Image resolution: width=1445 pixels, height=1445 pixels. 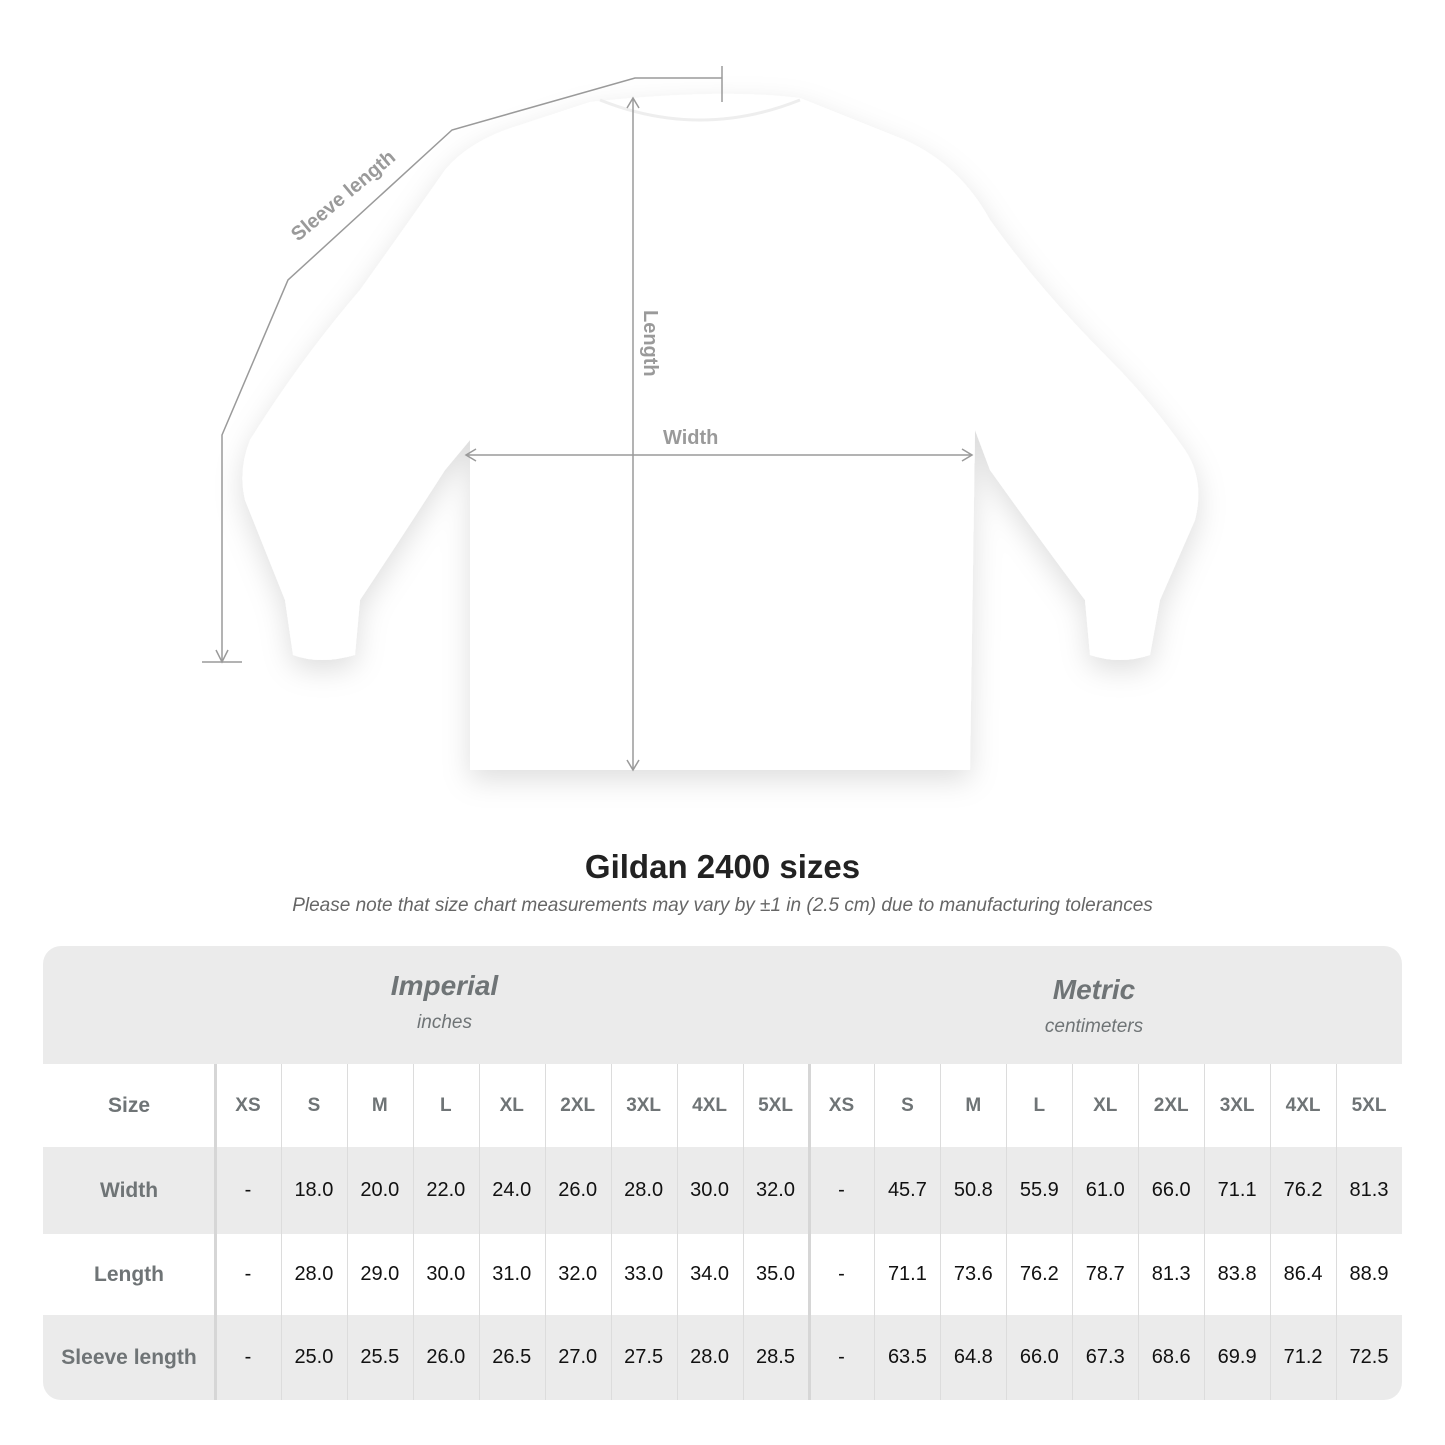 I want to click on imperial-value-cell: 18.0, so click(x=314, y=1190).